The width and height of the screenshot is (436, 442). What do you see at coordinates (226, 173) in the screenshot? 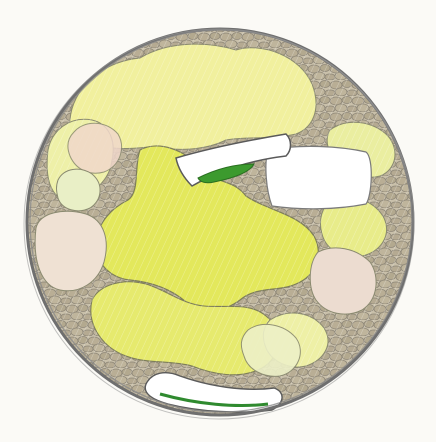
I see `green-leaf-icon` at bounding box center [226, 173].